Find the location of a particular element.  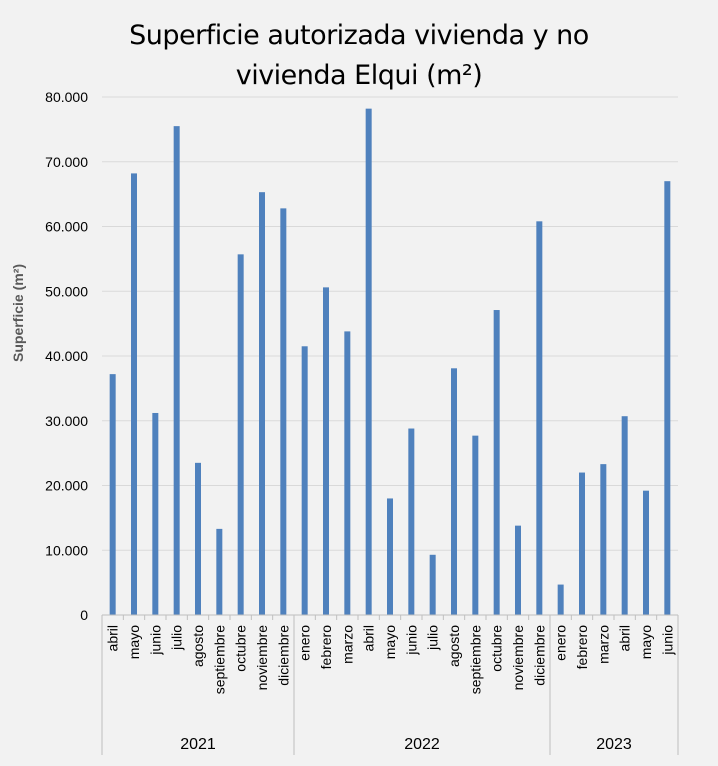

year-label: 2021 is located at coordinates (198, 744).